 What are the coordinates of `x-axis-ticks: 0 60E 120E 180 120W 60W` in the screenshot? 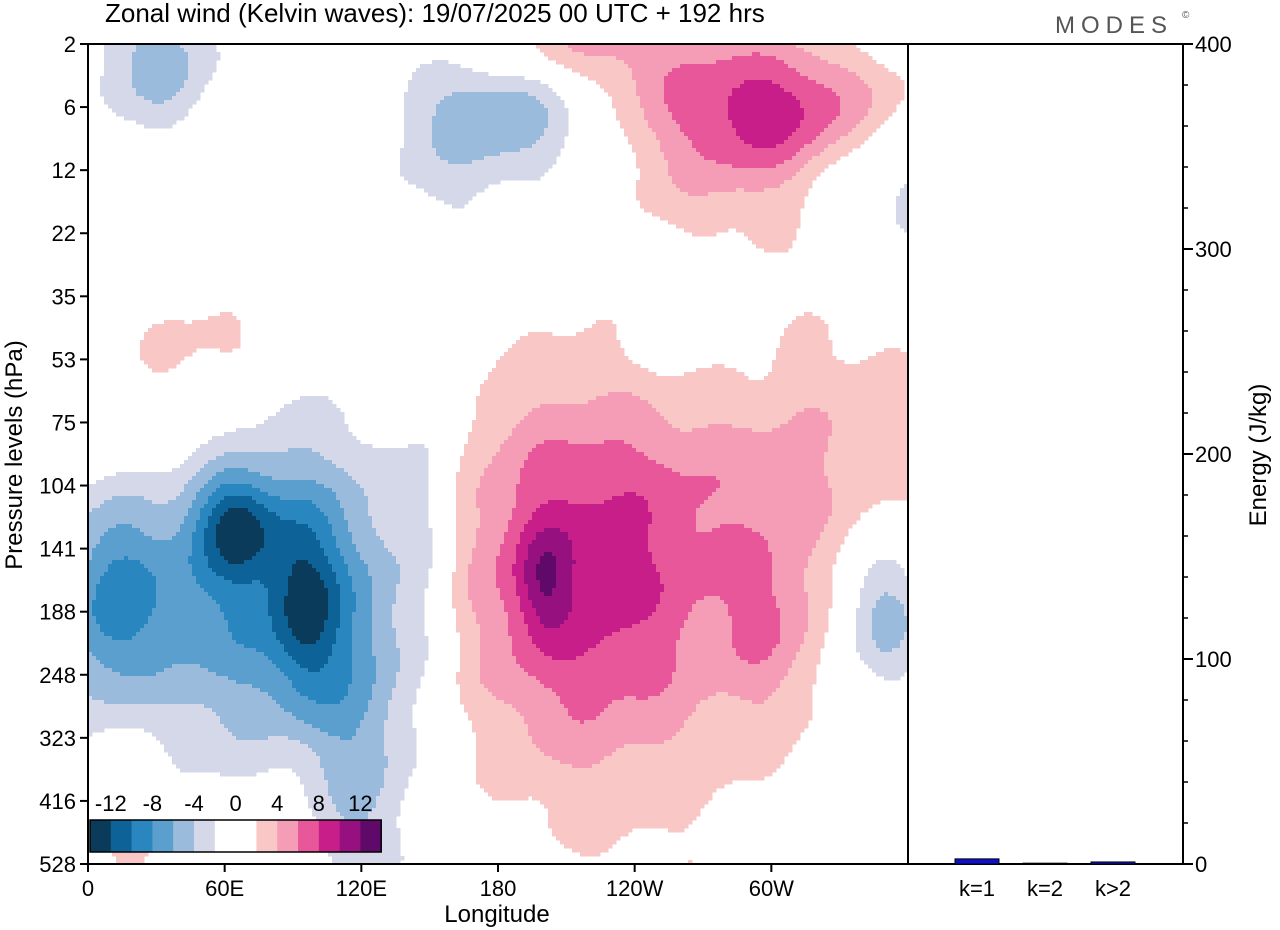 It's located at (438, 882).